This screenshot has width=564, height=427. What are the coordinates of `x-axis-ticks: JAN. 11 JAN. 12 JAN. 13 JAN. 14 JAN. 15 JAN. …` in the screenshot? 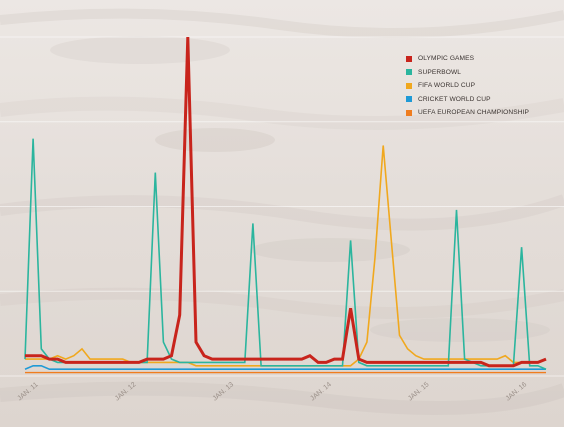 It's located at (272, 391).